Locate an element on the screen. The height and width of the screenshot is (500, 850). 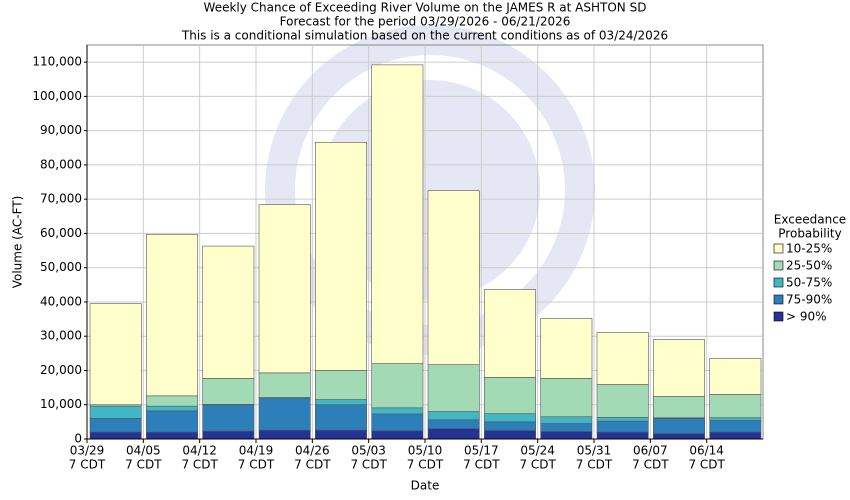
x-tick-label: 04/12 is located at coordinates (199, 451).